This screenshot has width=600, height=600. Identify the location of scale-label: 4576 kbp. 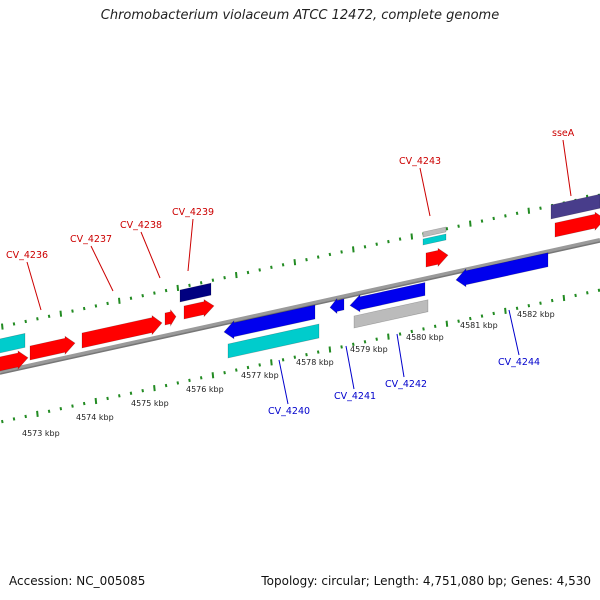
(205, 389).